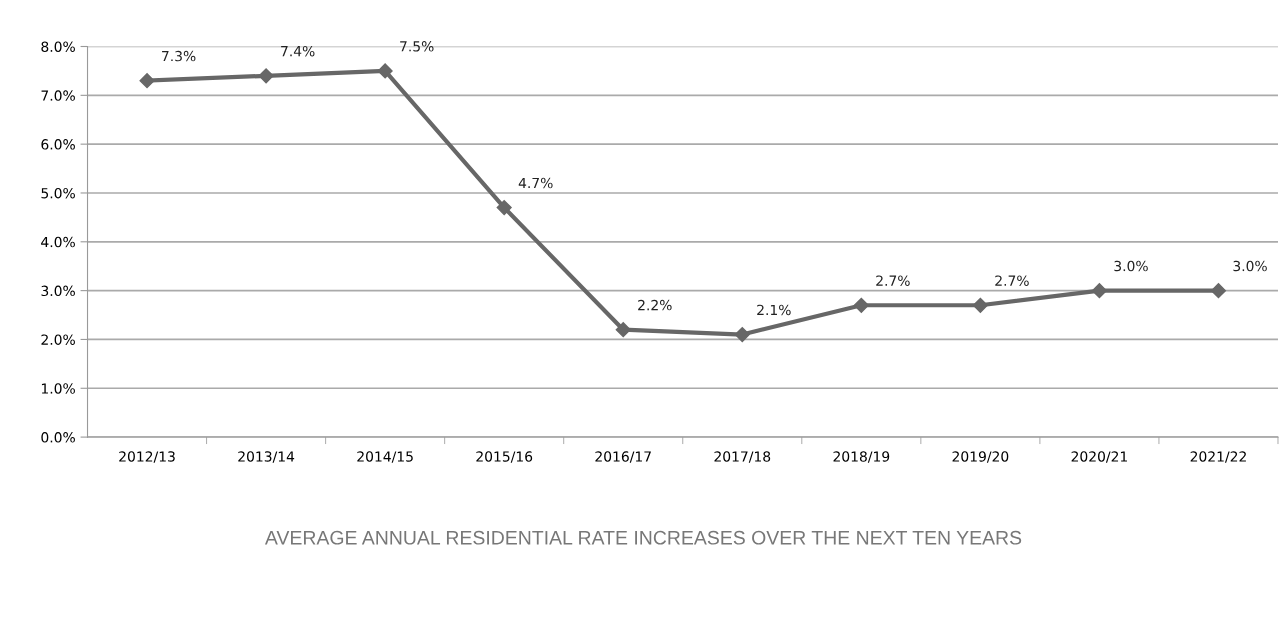 The width and height of the screenshot is (1287, 620). Describe the element at coordinates (980, 457) in the screenshot. I see `x-tick-label: 2019/20` at that location.